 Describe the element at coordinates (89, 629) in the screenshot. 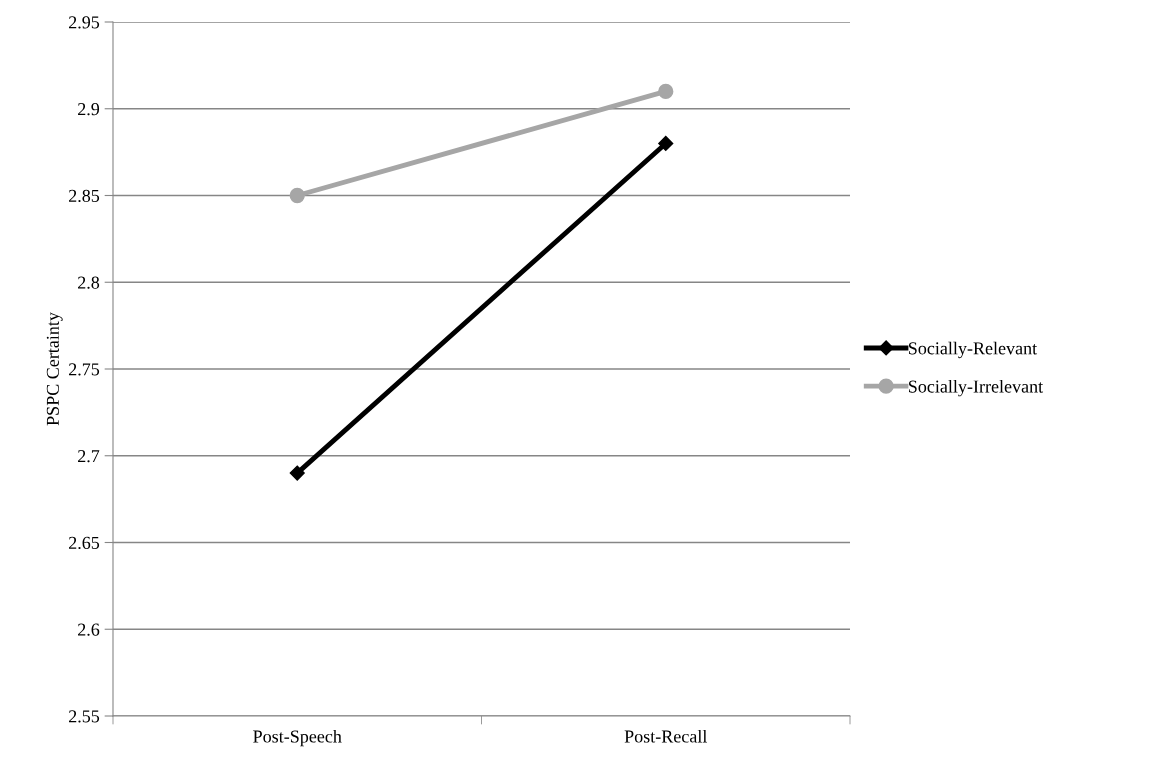

I see `y-tick-label: 2.6` at that location.